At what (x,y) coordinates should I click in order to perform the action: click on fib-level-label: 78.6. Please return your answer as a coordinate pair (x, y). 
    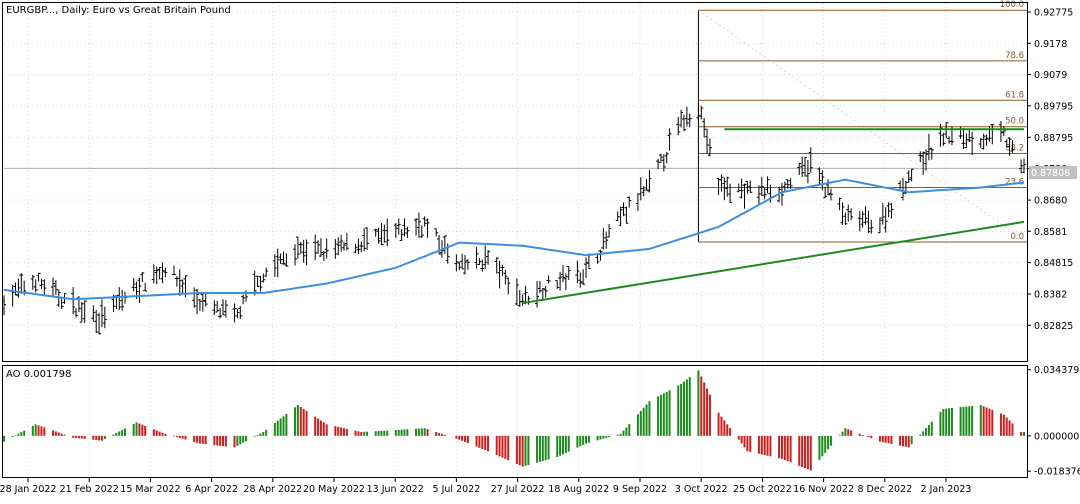
    Looking at the image, I should click on (1014, 56).